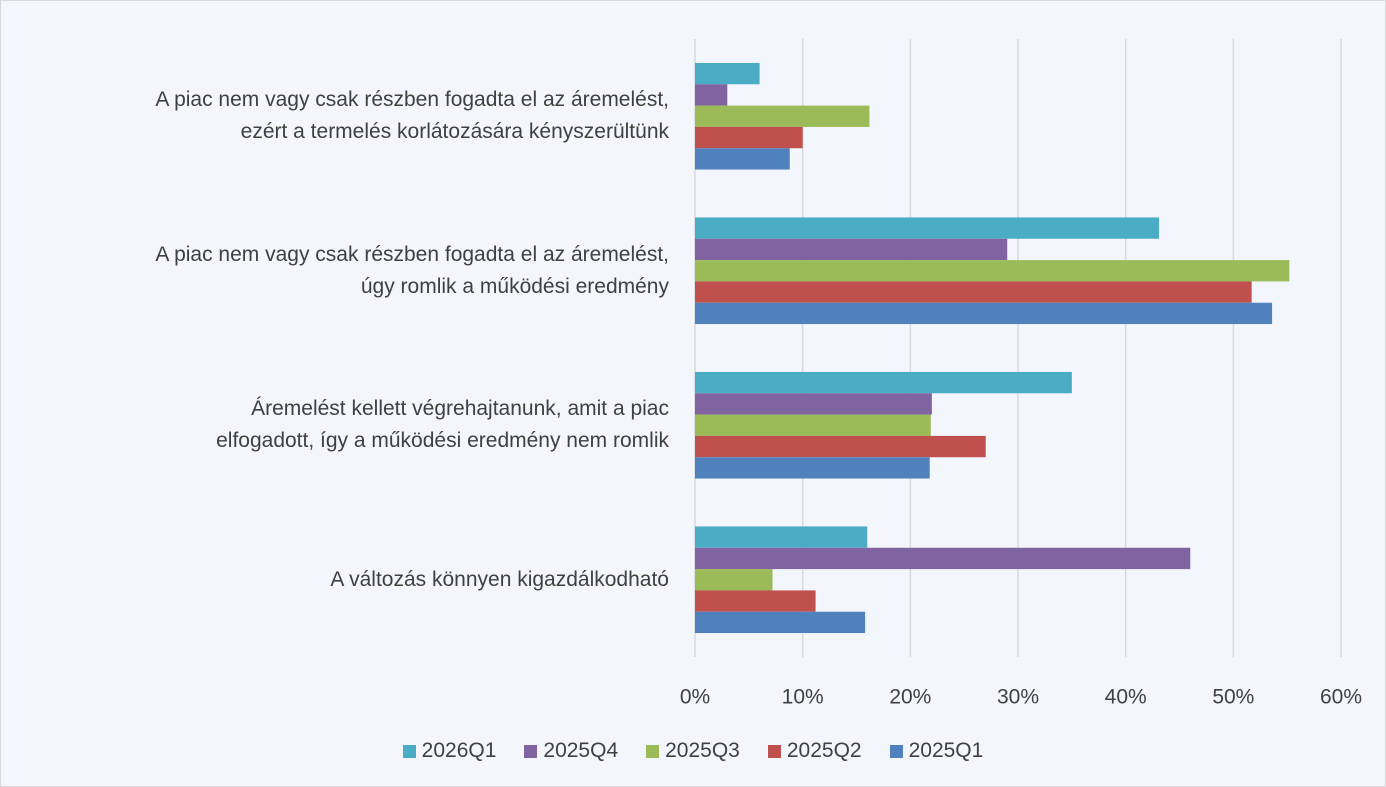 This screenshot has width=1386, height=787. I want to click on category-label: A változás könnyen kigazdálkodható, so click(499, 579).